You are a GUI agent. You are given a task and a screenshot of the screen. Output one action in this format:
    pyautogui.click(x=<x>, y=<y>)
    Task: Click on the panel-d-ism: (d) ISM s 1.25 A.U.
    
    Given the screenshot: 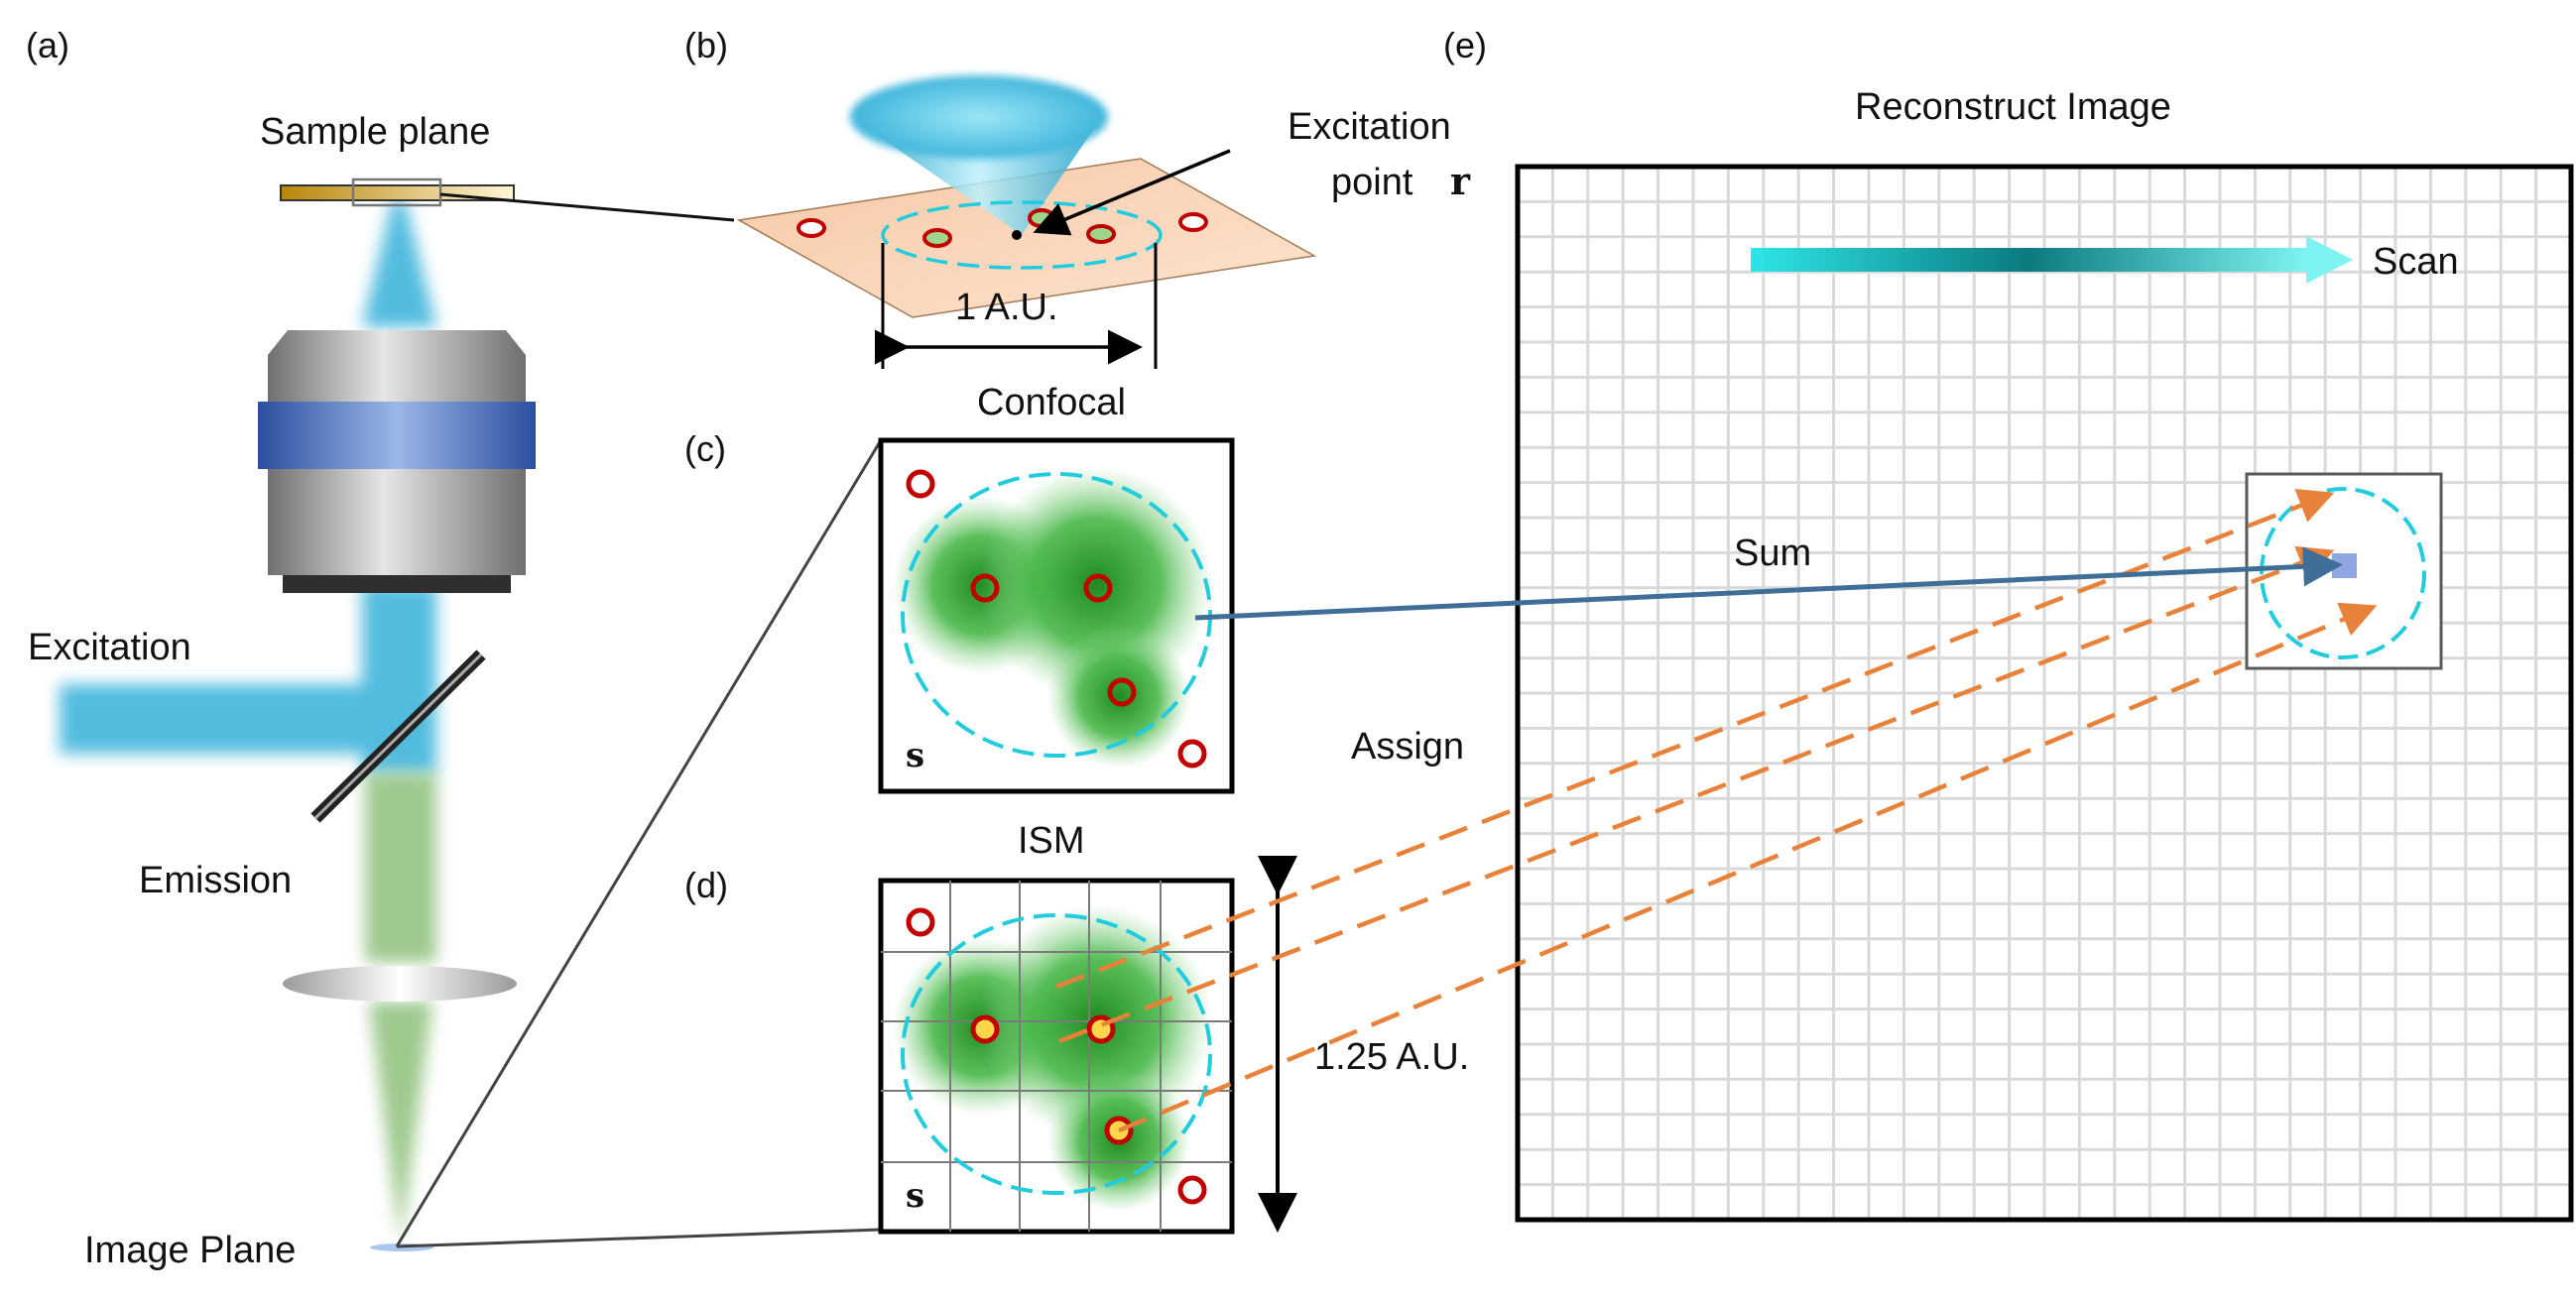 What is the action you would take?
    pyautogui.click(x=1076, y=1027)
    